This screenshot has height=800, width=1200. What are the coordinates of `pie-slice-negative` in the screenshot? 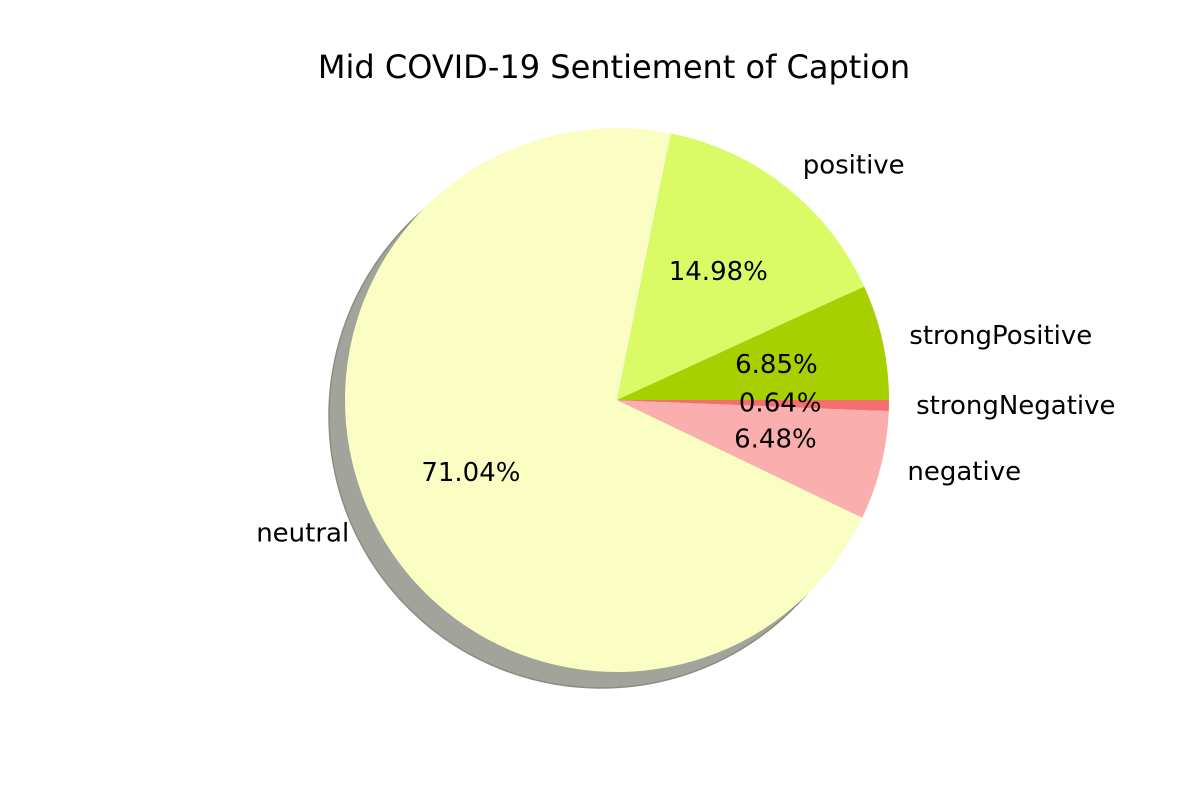 It's located at (753, 459).